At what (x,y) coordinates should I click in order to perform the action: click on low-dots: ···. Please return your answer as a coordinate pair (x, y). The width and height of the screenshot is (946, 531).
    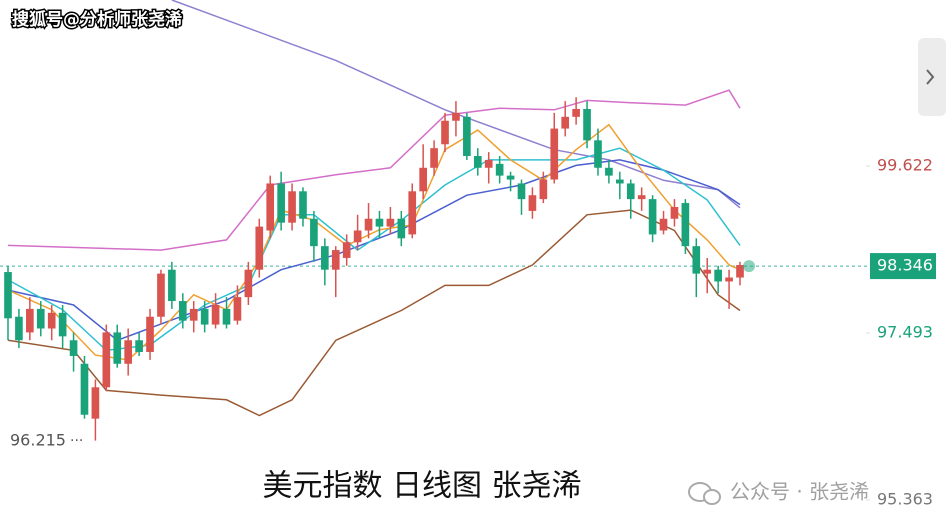
    Looking at the image, I should click on (76, 441).